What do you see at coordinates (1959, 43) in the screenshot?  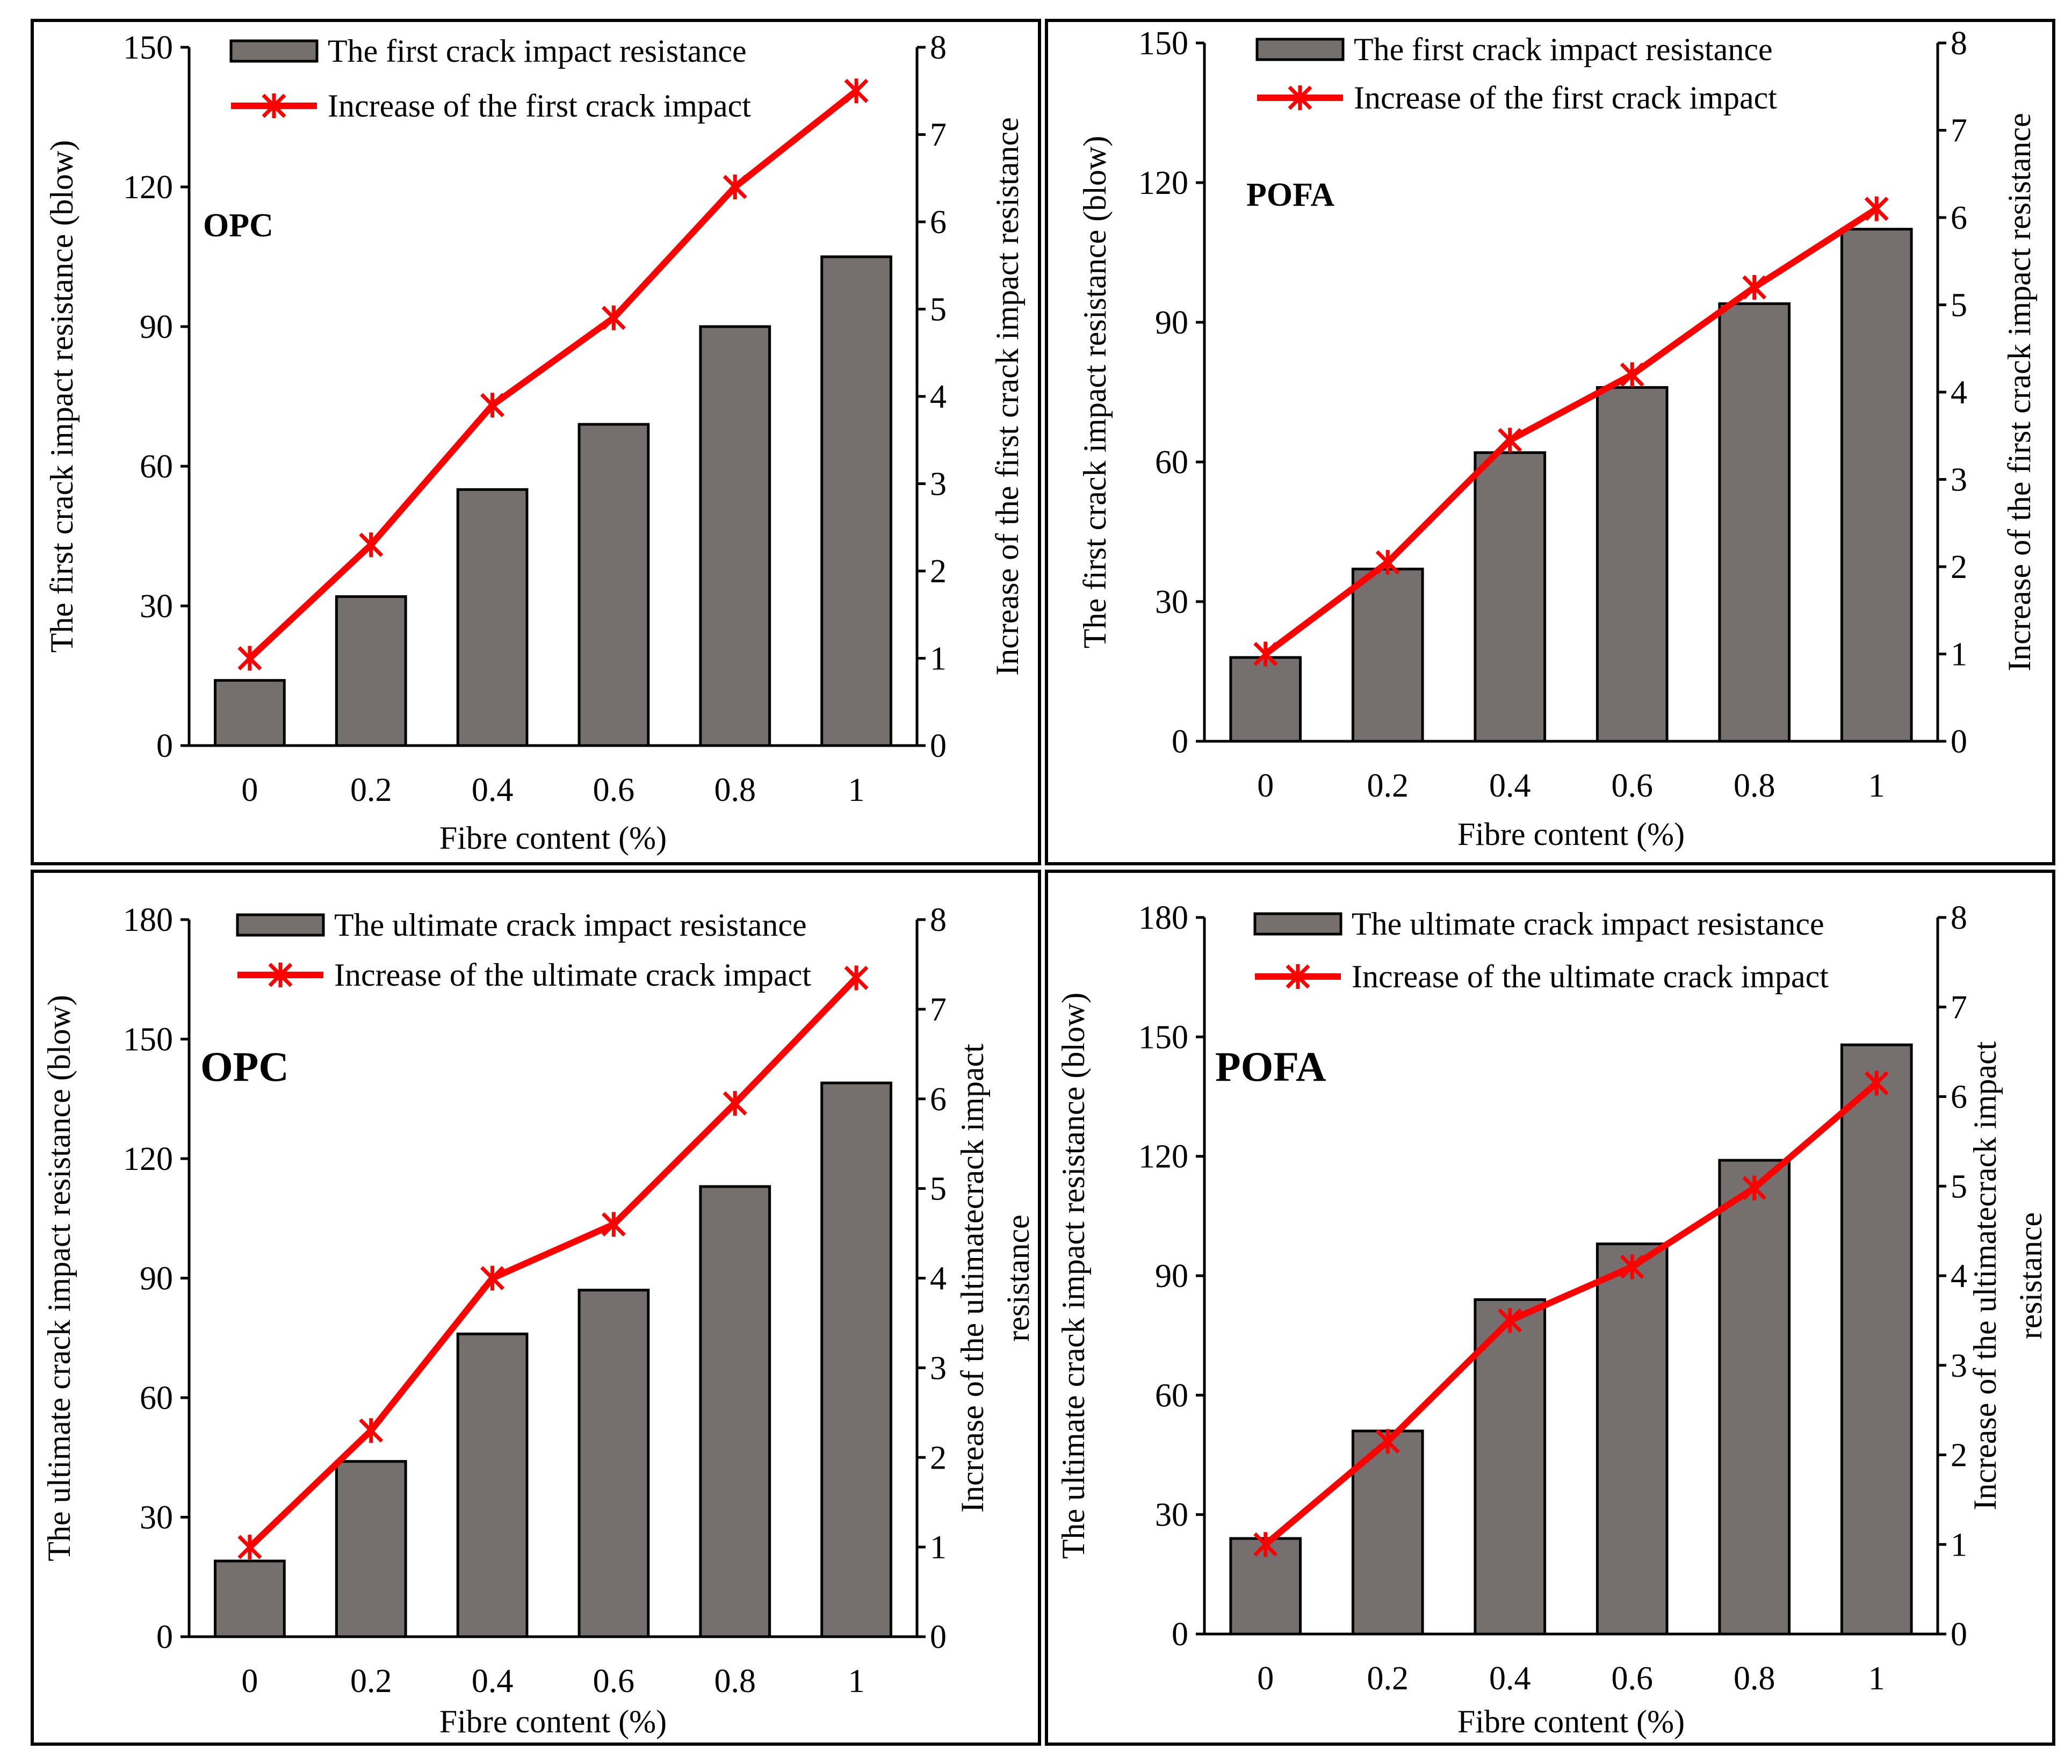 I see `right-tick-label: 8` at bounding box center [1959, 43].